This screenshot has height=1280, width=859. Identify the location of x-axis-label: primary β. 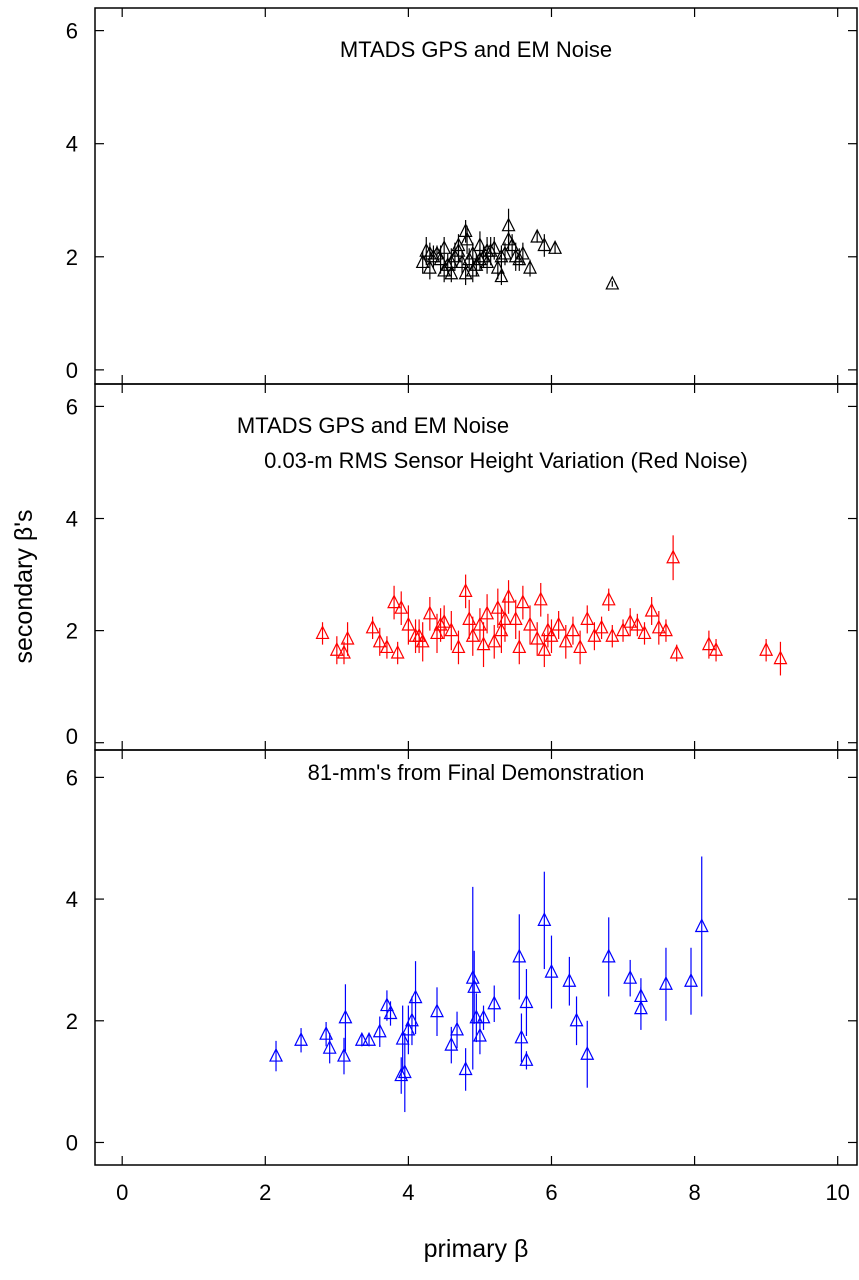
(476, 1249).